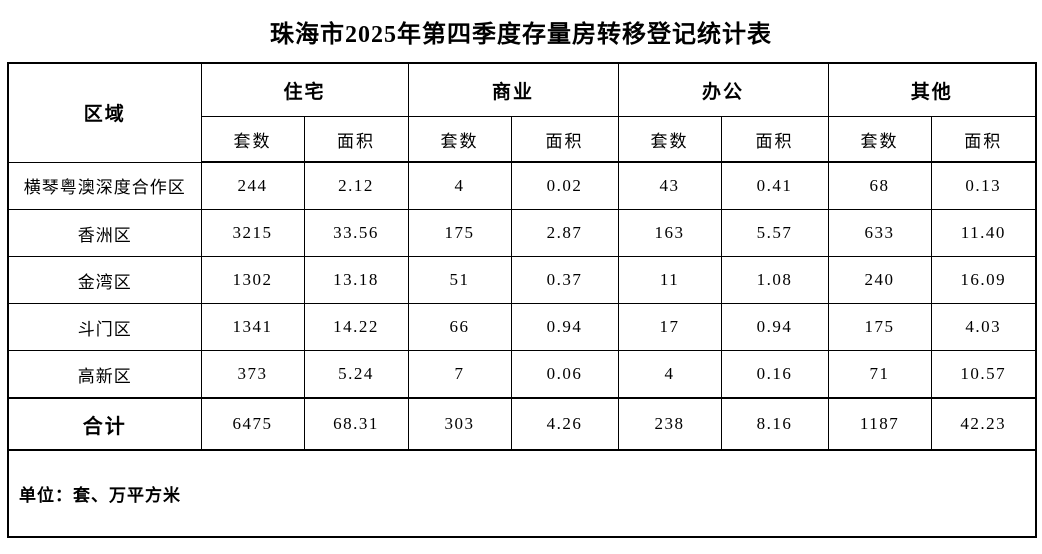  Describe the element at coordinates (252, 280) in the screenshot. I see `cell-value: 1302` at that location.